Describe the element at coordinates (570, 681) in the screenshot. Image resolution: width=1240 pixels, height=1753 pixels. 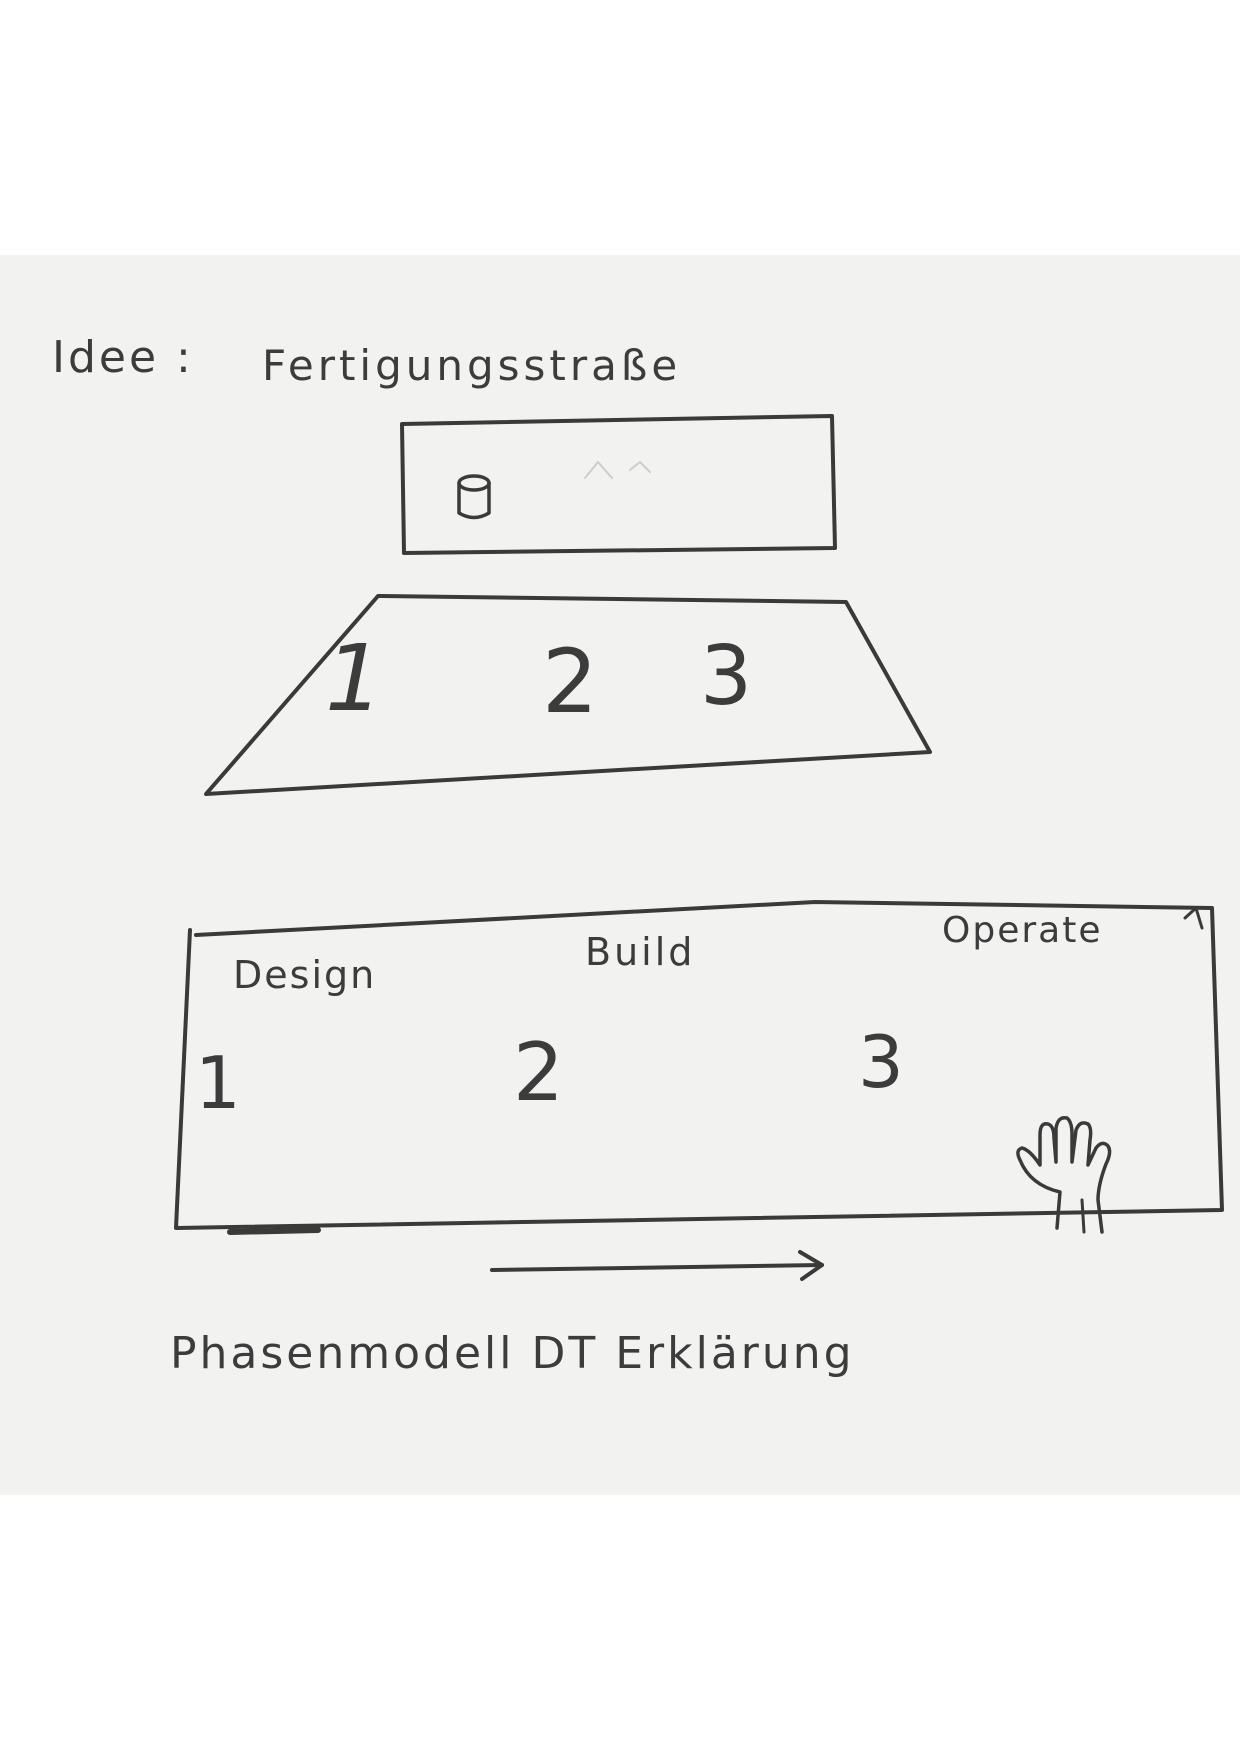
I see `station-number-2: 2` at that location.